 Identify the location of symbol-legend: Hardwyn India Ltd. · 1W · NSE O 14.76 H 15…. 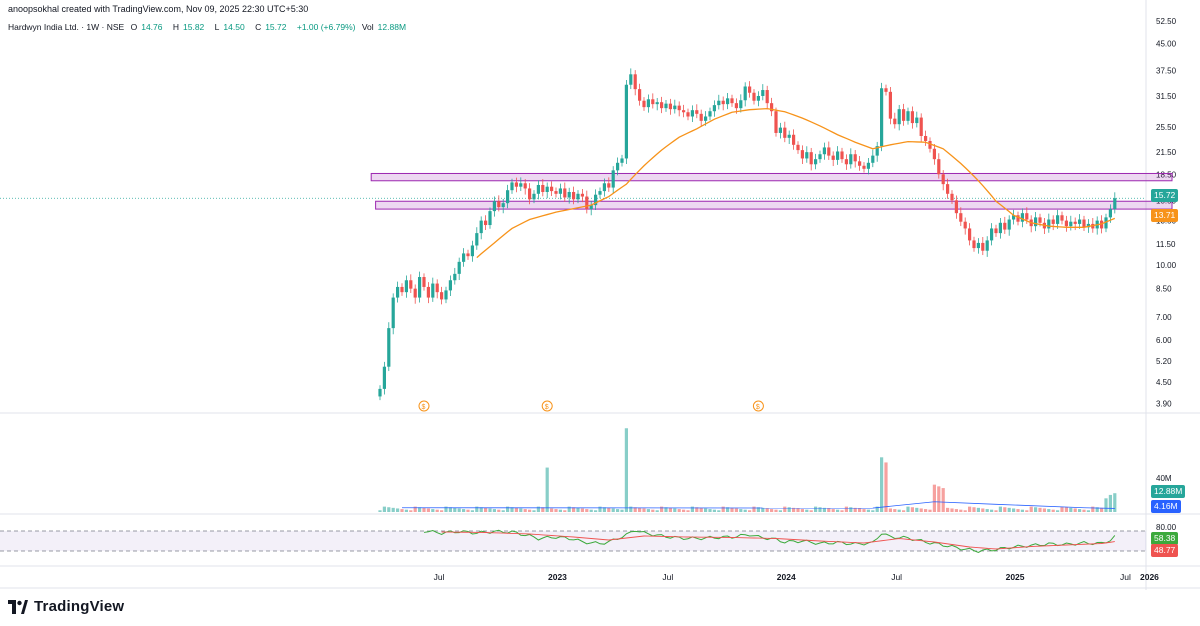
(211, 27).